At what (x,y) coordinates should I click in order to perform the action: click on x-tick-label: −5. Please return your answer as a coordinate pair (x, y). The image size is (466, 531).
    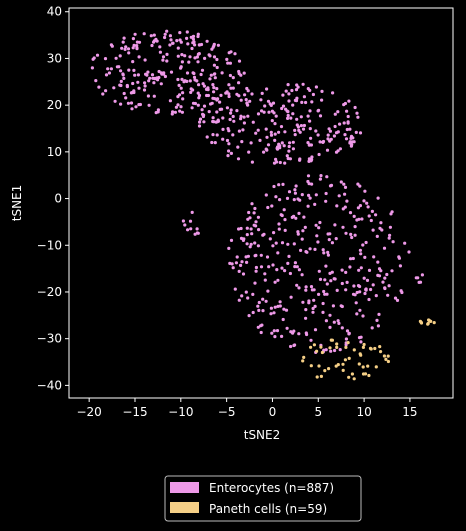
    Looking at the image, I should click on (227, 412).